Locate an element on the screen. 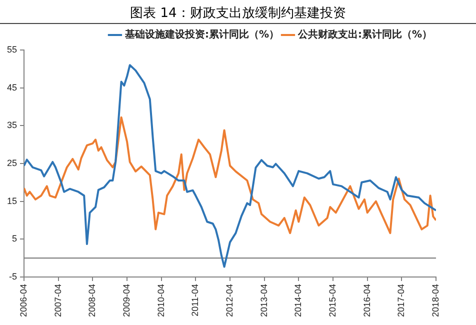 The image size is (476, 325). x-tick-label: 2008-04 is located at coordinates (92, 300).